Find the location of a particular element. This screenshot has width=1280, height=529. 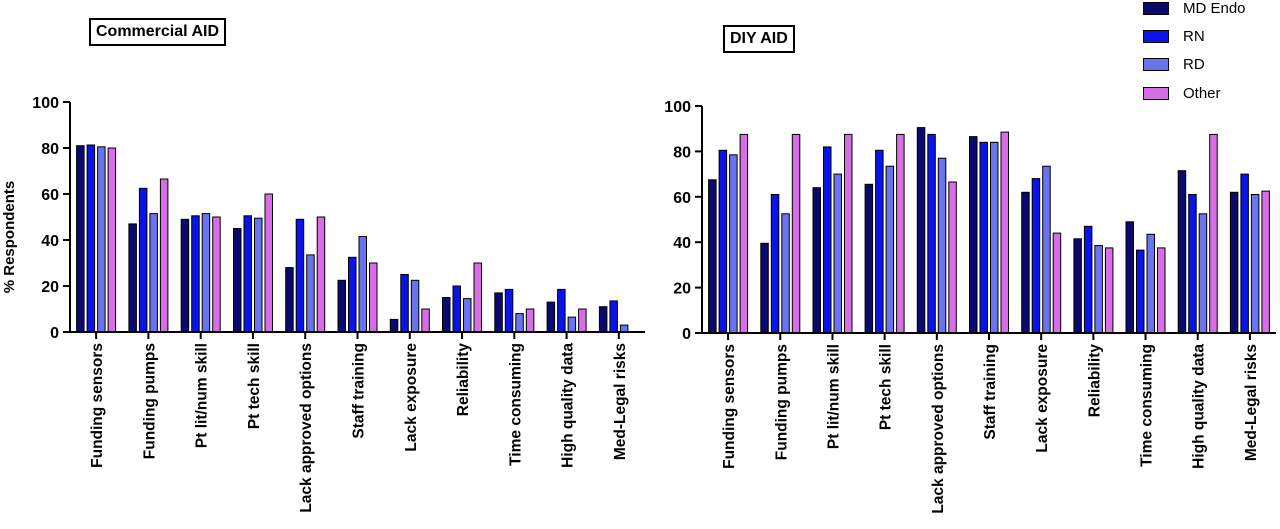

x-tick-label: Staff training is located at coordinates (990, 392).